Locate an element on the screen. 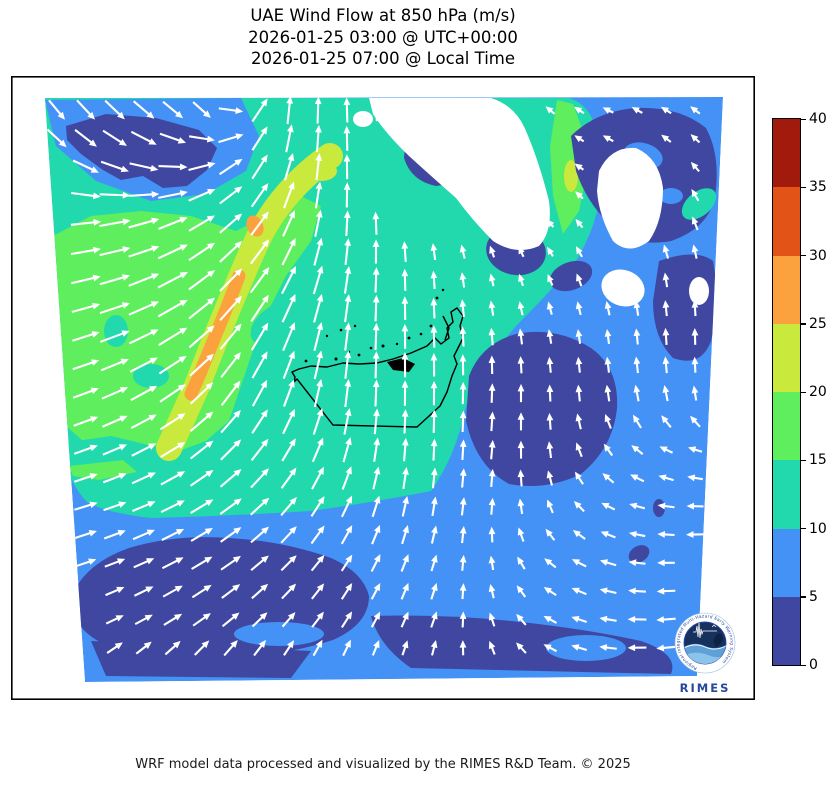 The height and width of the screenshot is (788, 835). colorbar-tick-label: 35 is located at coordinates (818, 187).